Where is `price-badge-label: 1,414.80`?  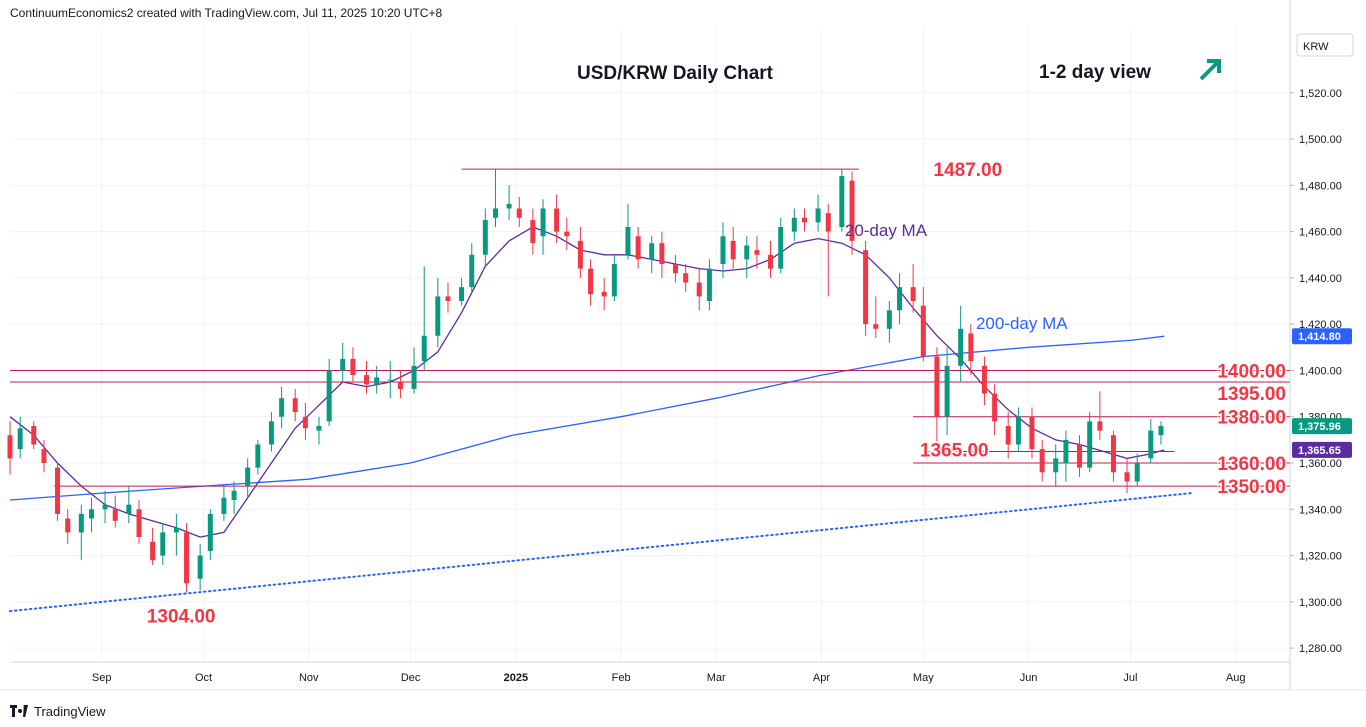 price-badge-label: 1,414.80 is located at coordinates (1319, 337).